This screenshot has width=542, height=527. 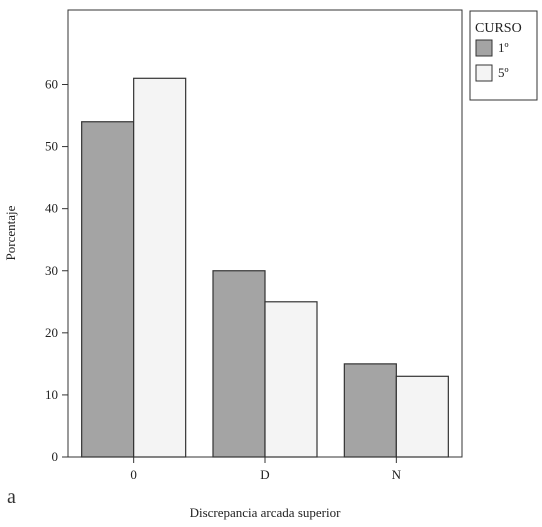 What do you see at coordinates (160, 267) in the screenshot?
I see `bar-0-series2` at bounding box center [160, 267].